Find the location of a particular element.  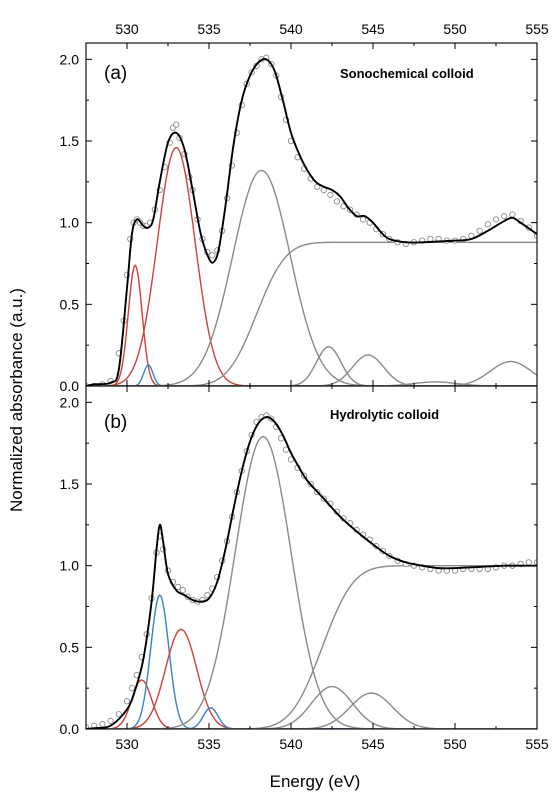

x-tick-label: 545 is located at coordinates (373, 744).